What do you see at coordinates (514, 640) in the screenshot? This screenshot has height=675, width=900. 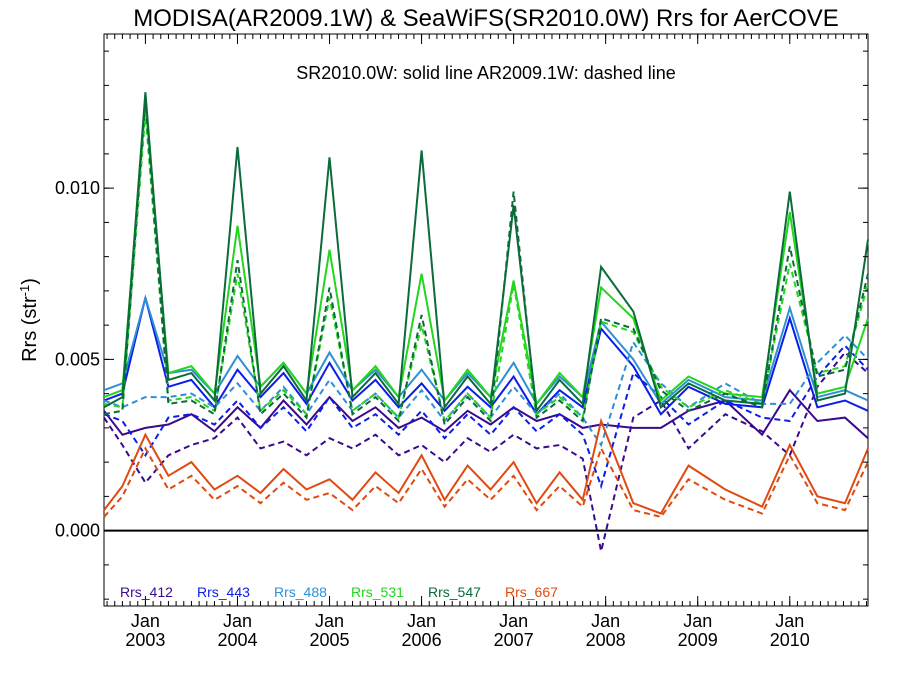 I see `x-tick-year-label: 2007` at bounding box center [514, 640].